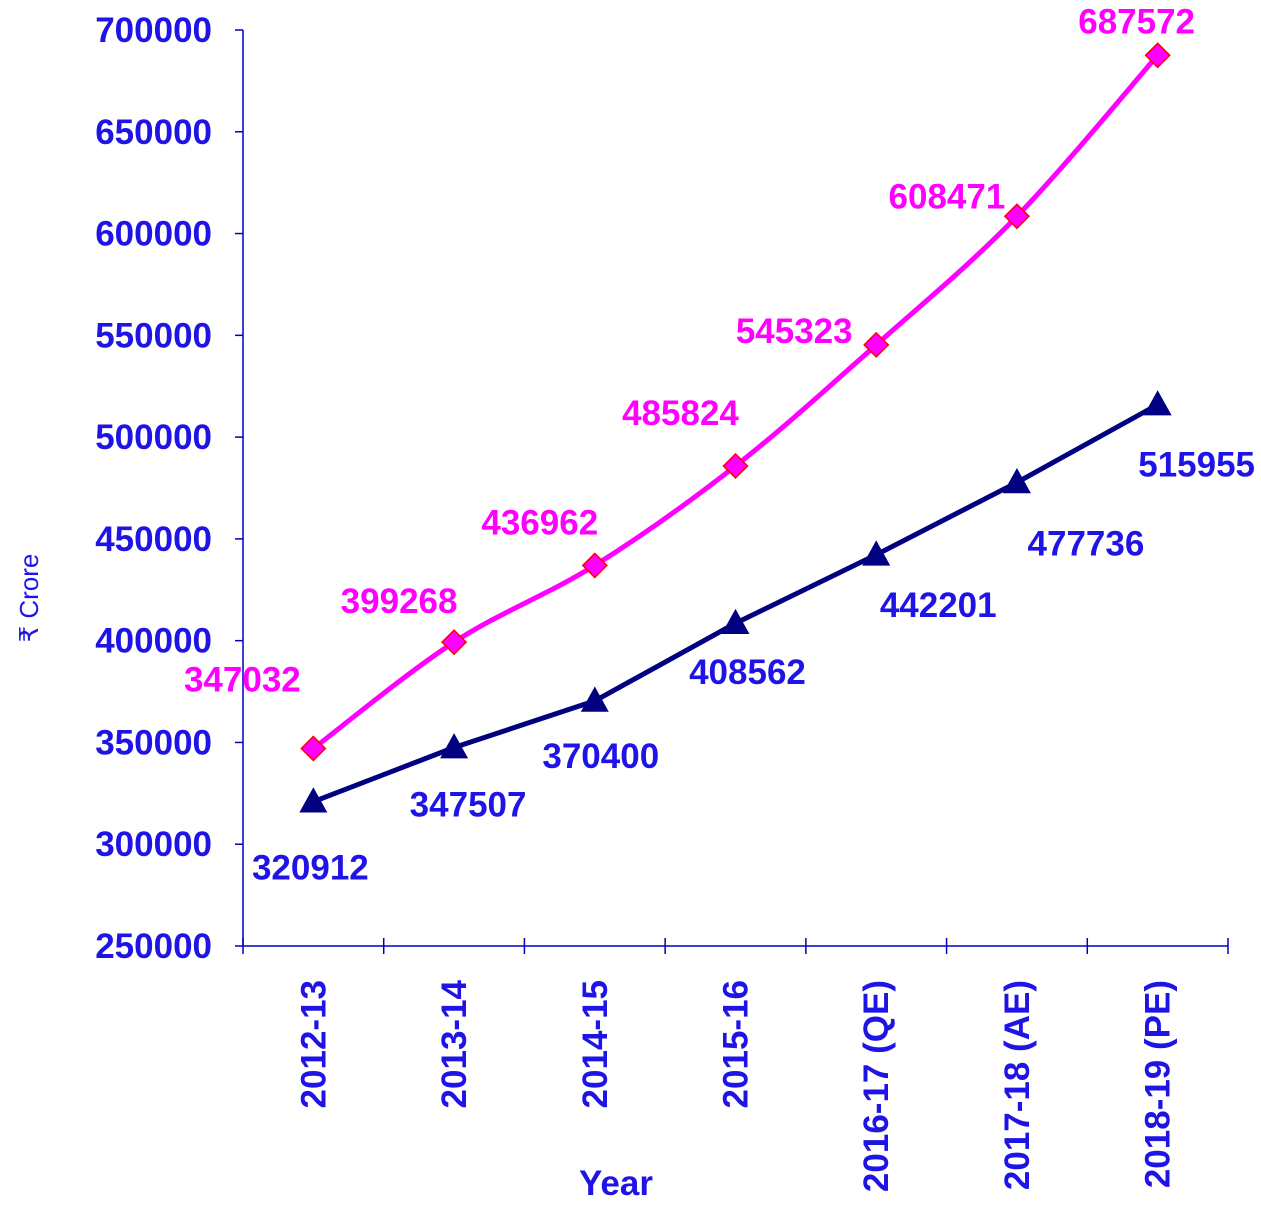 Image resolution: width=1261 pixels, height=1215 pixels. I want to click on y-tick-label: 700000, so click(153, 30).